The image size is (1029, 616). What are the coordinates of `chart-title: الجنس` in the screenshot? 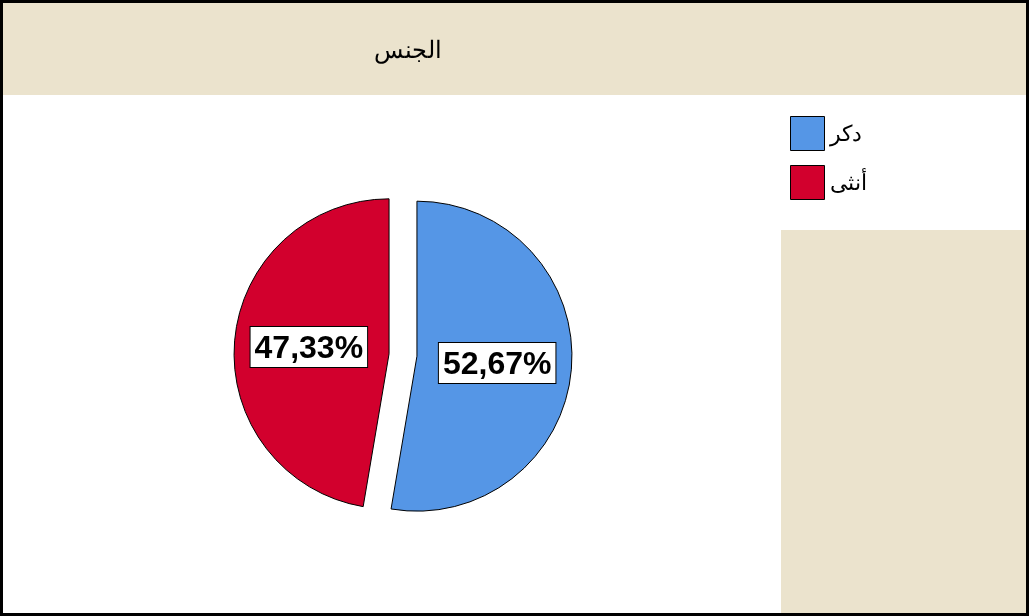 It's located at (408, 50).